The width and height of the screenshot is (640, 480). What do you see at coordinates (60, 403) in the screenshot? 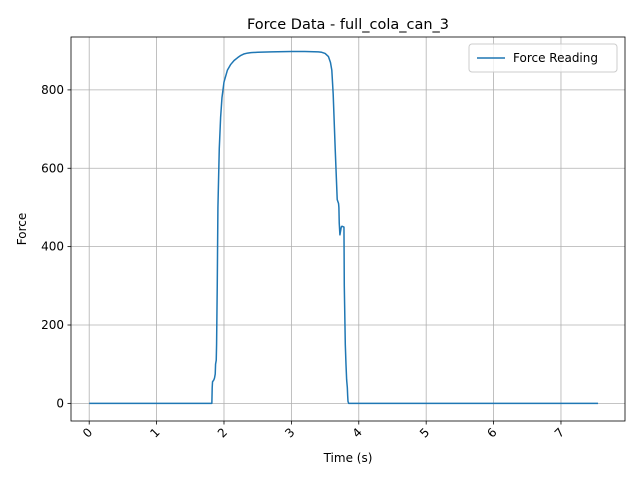
I see `y-tick-label: 0` at bounding box center [60, 403].